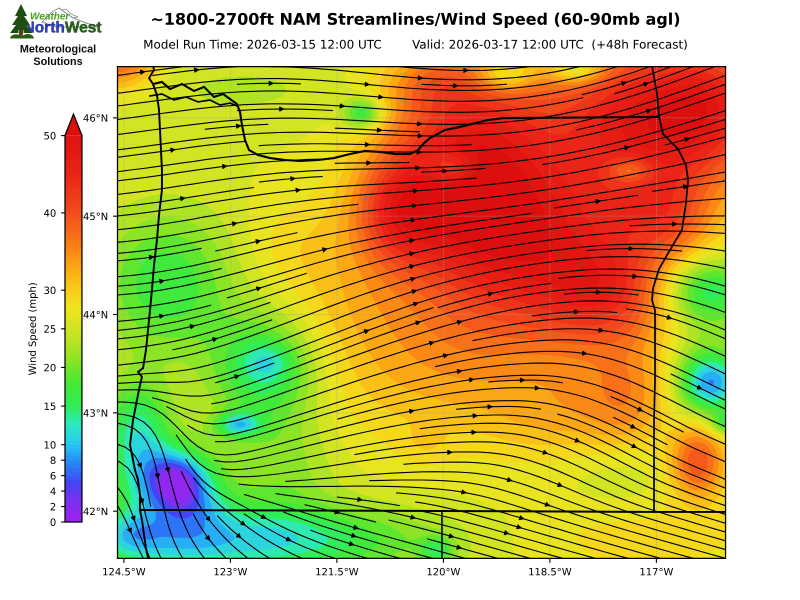 Image resolution: width=800 pixels, height=600 pixels. Describe the element at coordinates (58, 50) in the screenshot. I see `svg-text: Meteorological` at that location.